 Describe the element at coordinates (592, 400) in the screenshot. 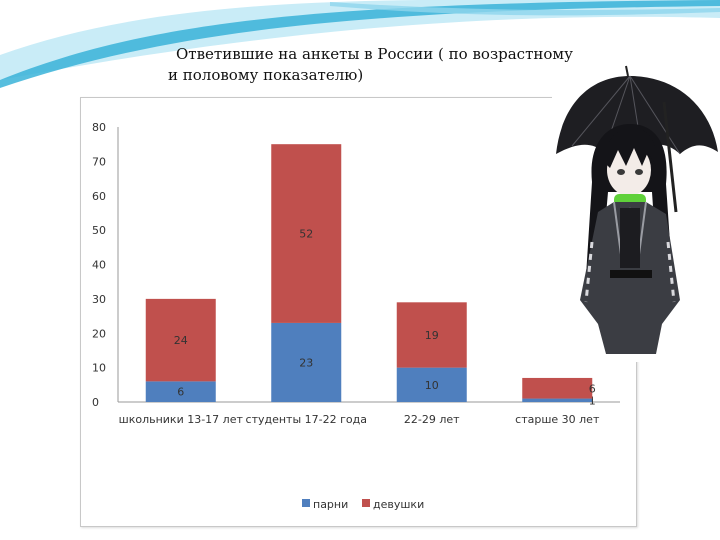

I see `data-label: 1` at that location.